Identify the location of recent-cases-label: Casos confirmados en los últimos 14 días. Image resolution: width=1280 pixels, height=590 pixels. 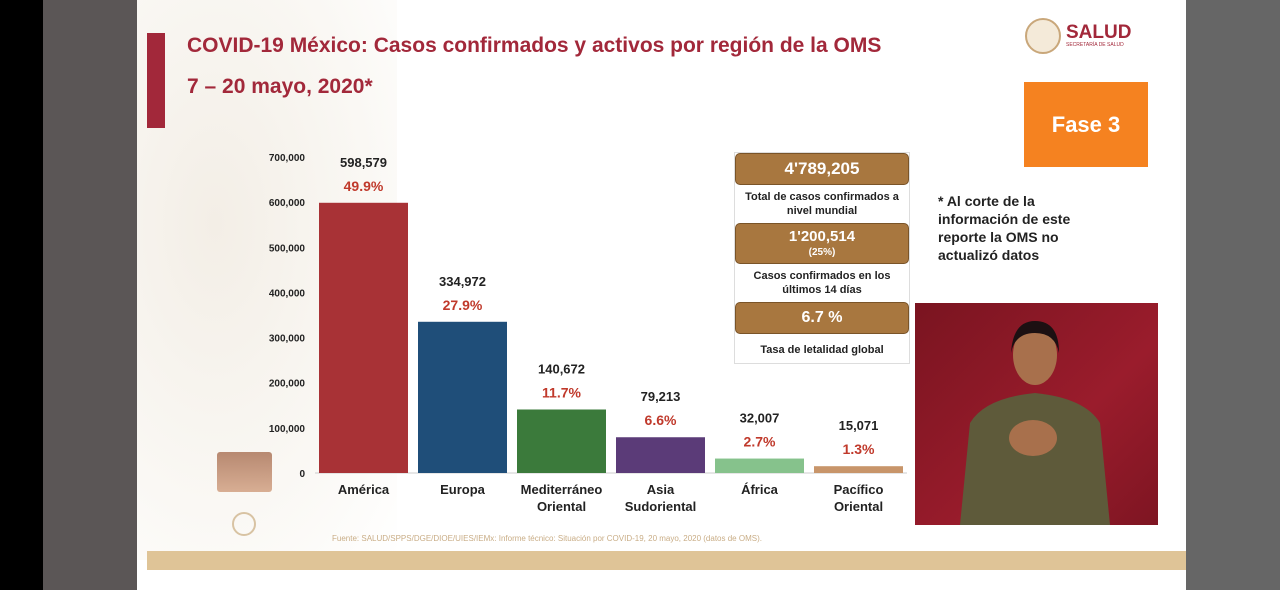
(822, 283).